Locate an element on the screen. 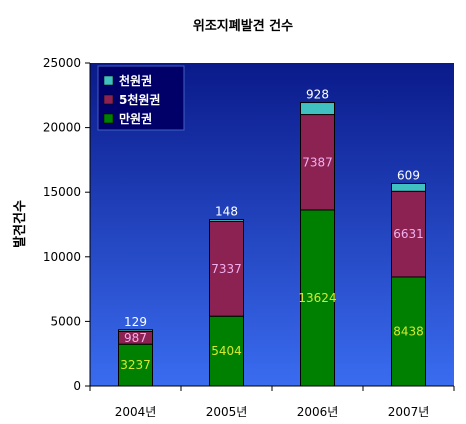  data-label: 7387 is located at coordinates (317, 162).